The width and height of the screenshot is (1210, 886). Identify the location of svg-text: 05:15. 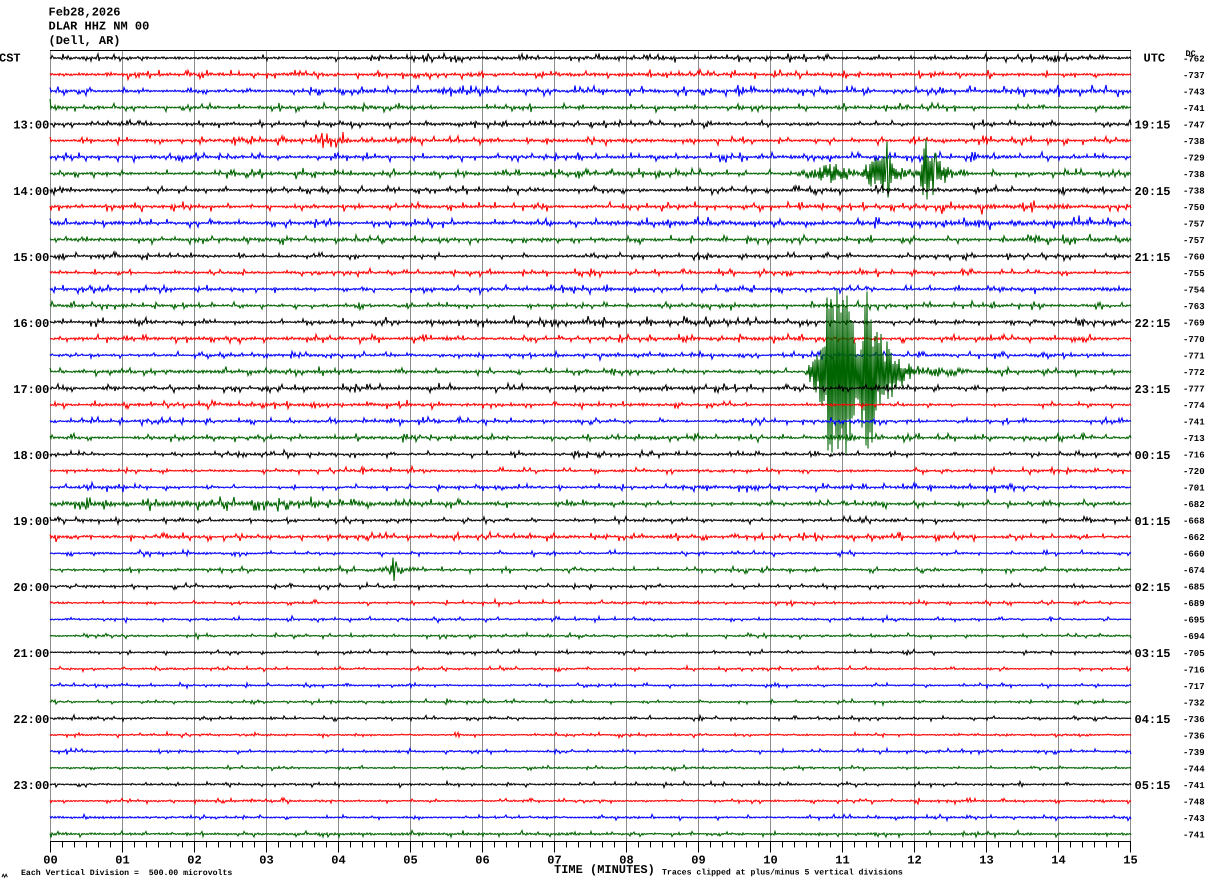
(1153, 786).